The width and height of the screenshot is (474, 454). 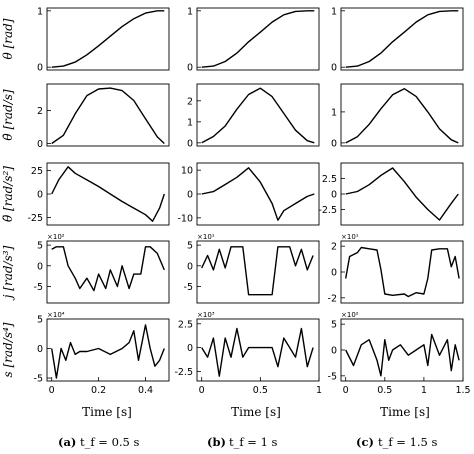 I want to click on panel-b-snap: -2.5 0 2.5 0 0.5 1 ×10³, so click(x=248, y=353).